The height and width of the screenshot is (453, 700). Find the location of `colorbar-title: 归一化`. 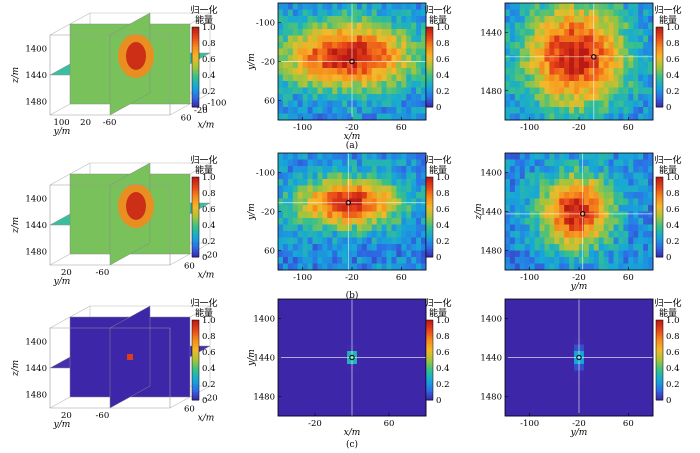

colorbar-title: 归一化 is located at coordinates (203, 303).